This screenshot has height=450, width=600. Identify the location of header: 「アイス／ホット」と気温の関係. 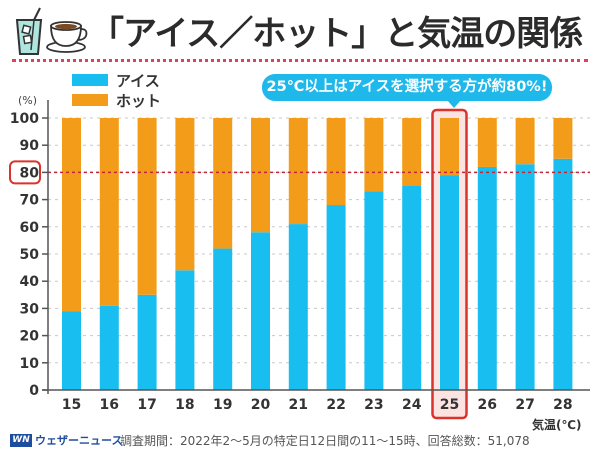
(300, 31).